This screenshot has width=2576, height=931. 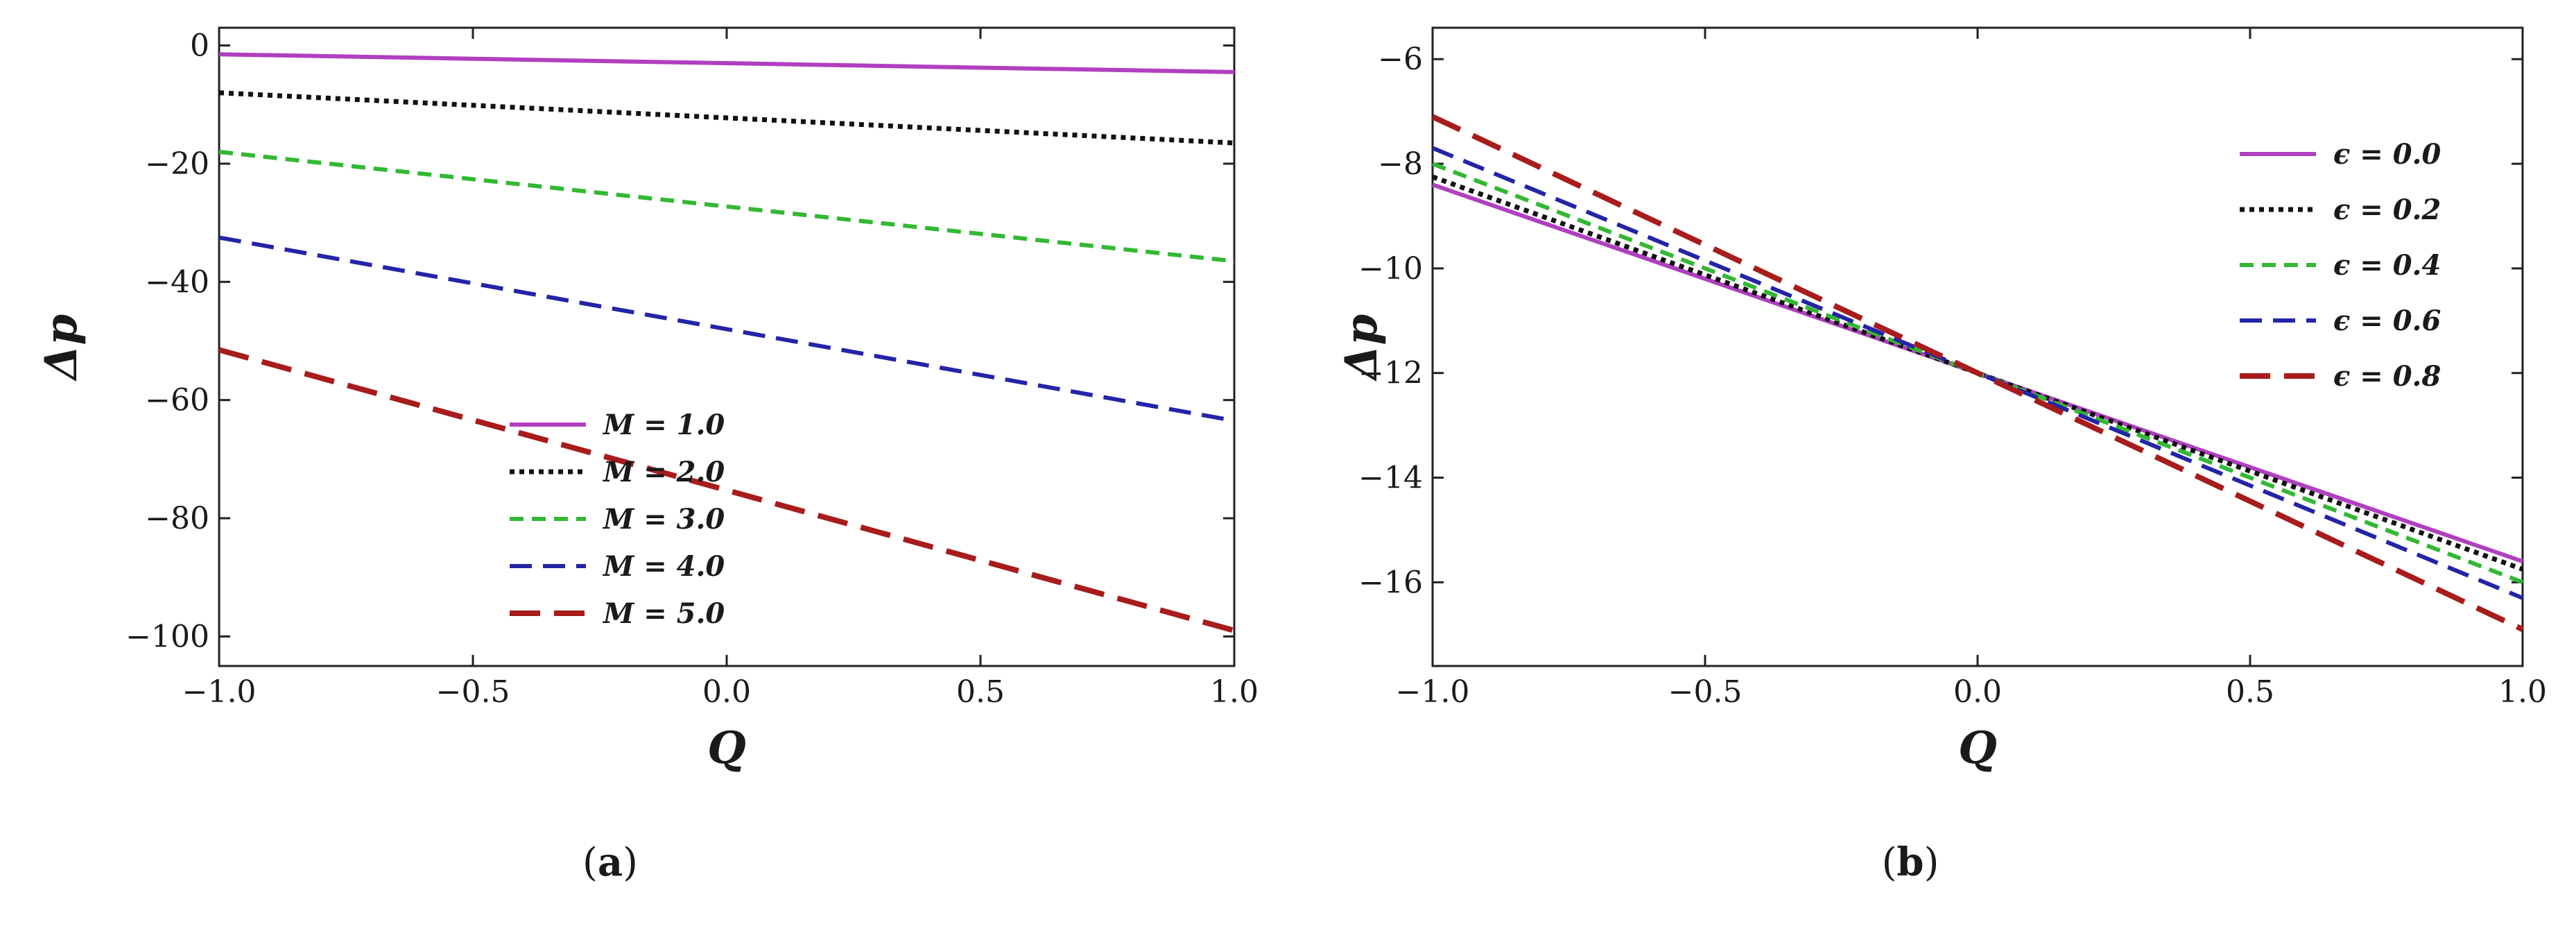 I want to click on y-tick-label-a-3: −60, so click(x=177, y=400).